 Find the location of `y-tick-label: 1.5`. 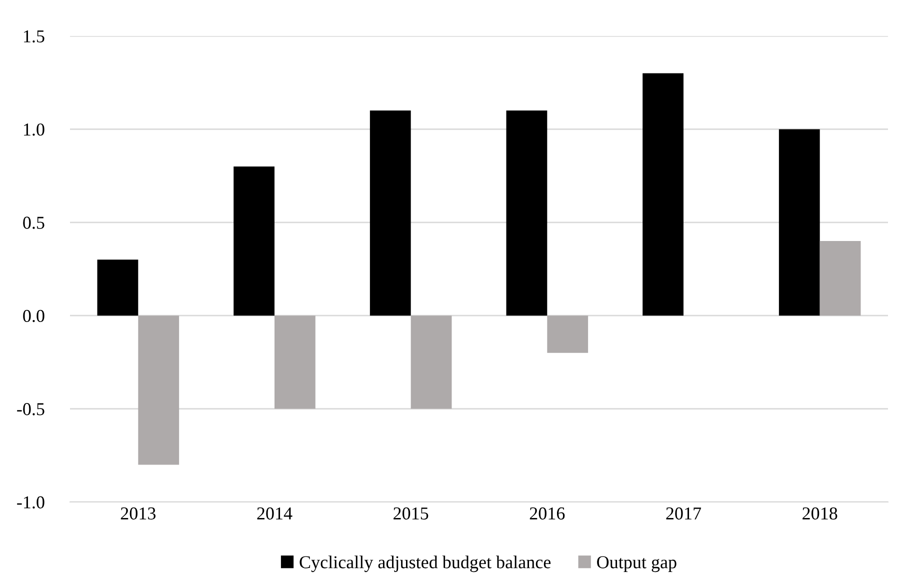

y-tick-label: 1.5 is located at coordinates (34, 36).